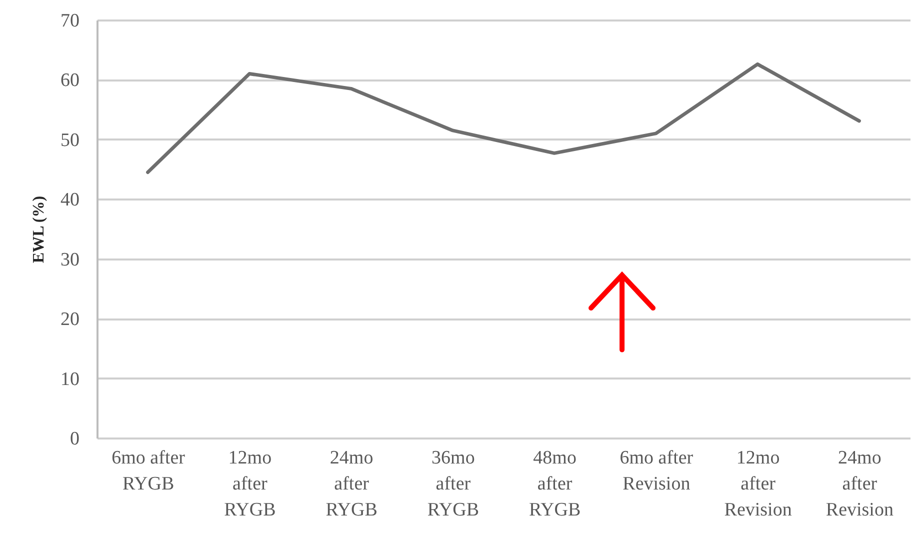 The height and width of the screenshot is (535, 912). I want to click on y-tick-label: 20, so click(70, 319).